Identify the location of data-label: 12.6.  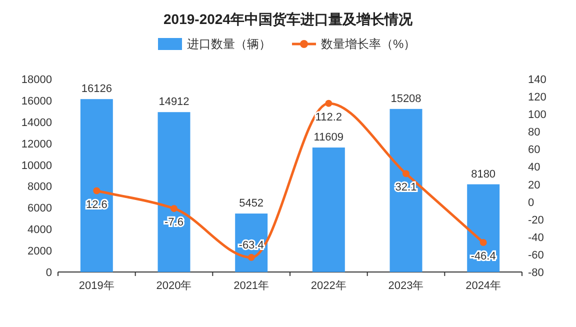
(97, 204).